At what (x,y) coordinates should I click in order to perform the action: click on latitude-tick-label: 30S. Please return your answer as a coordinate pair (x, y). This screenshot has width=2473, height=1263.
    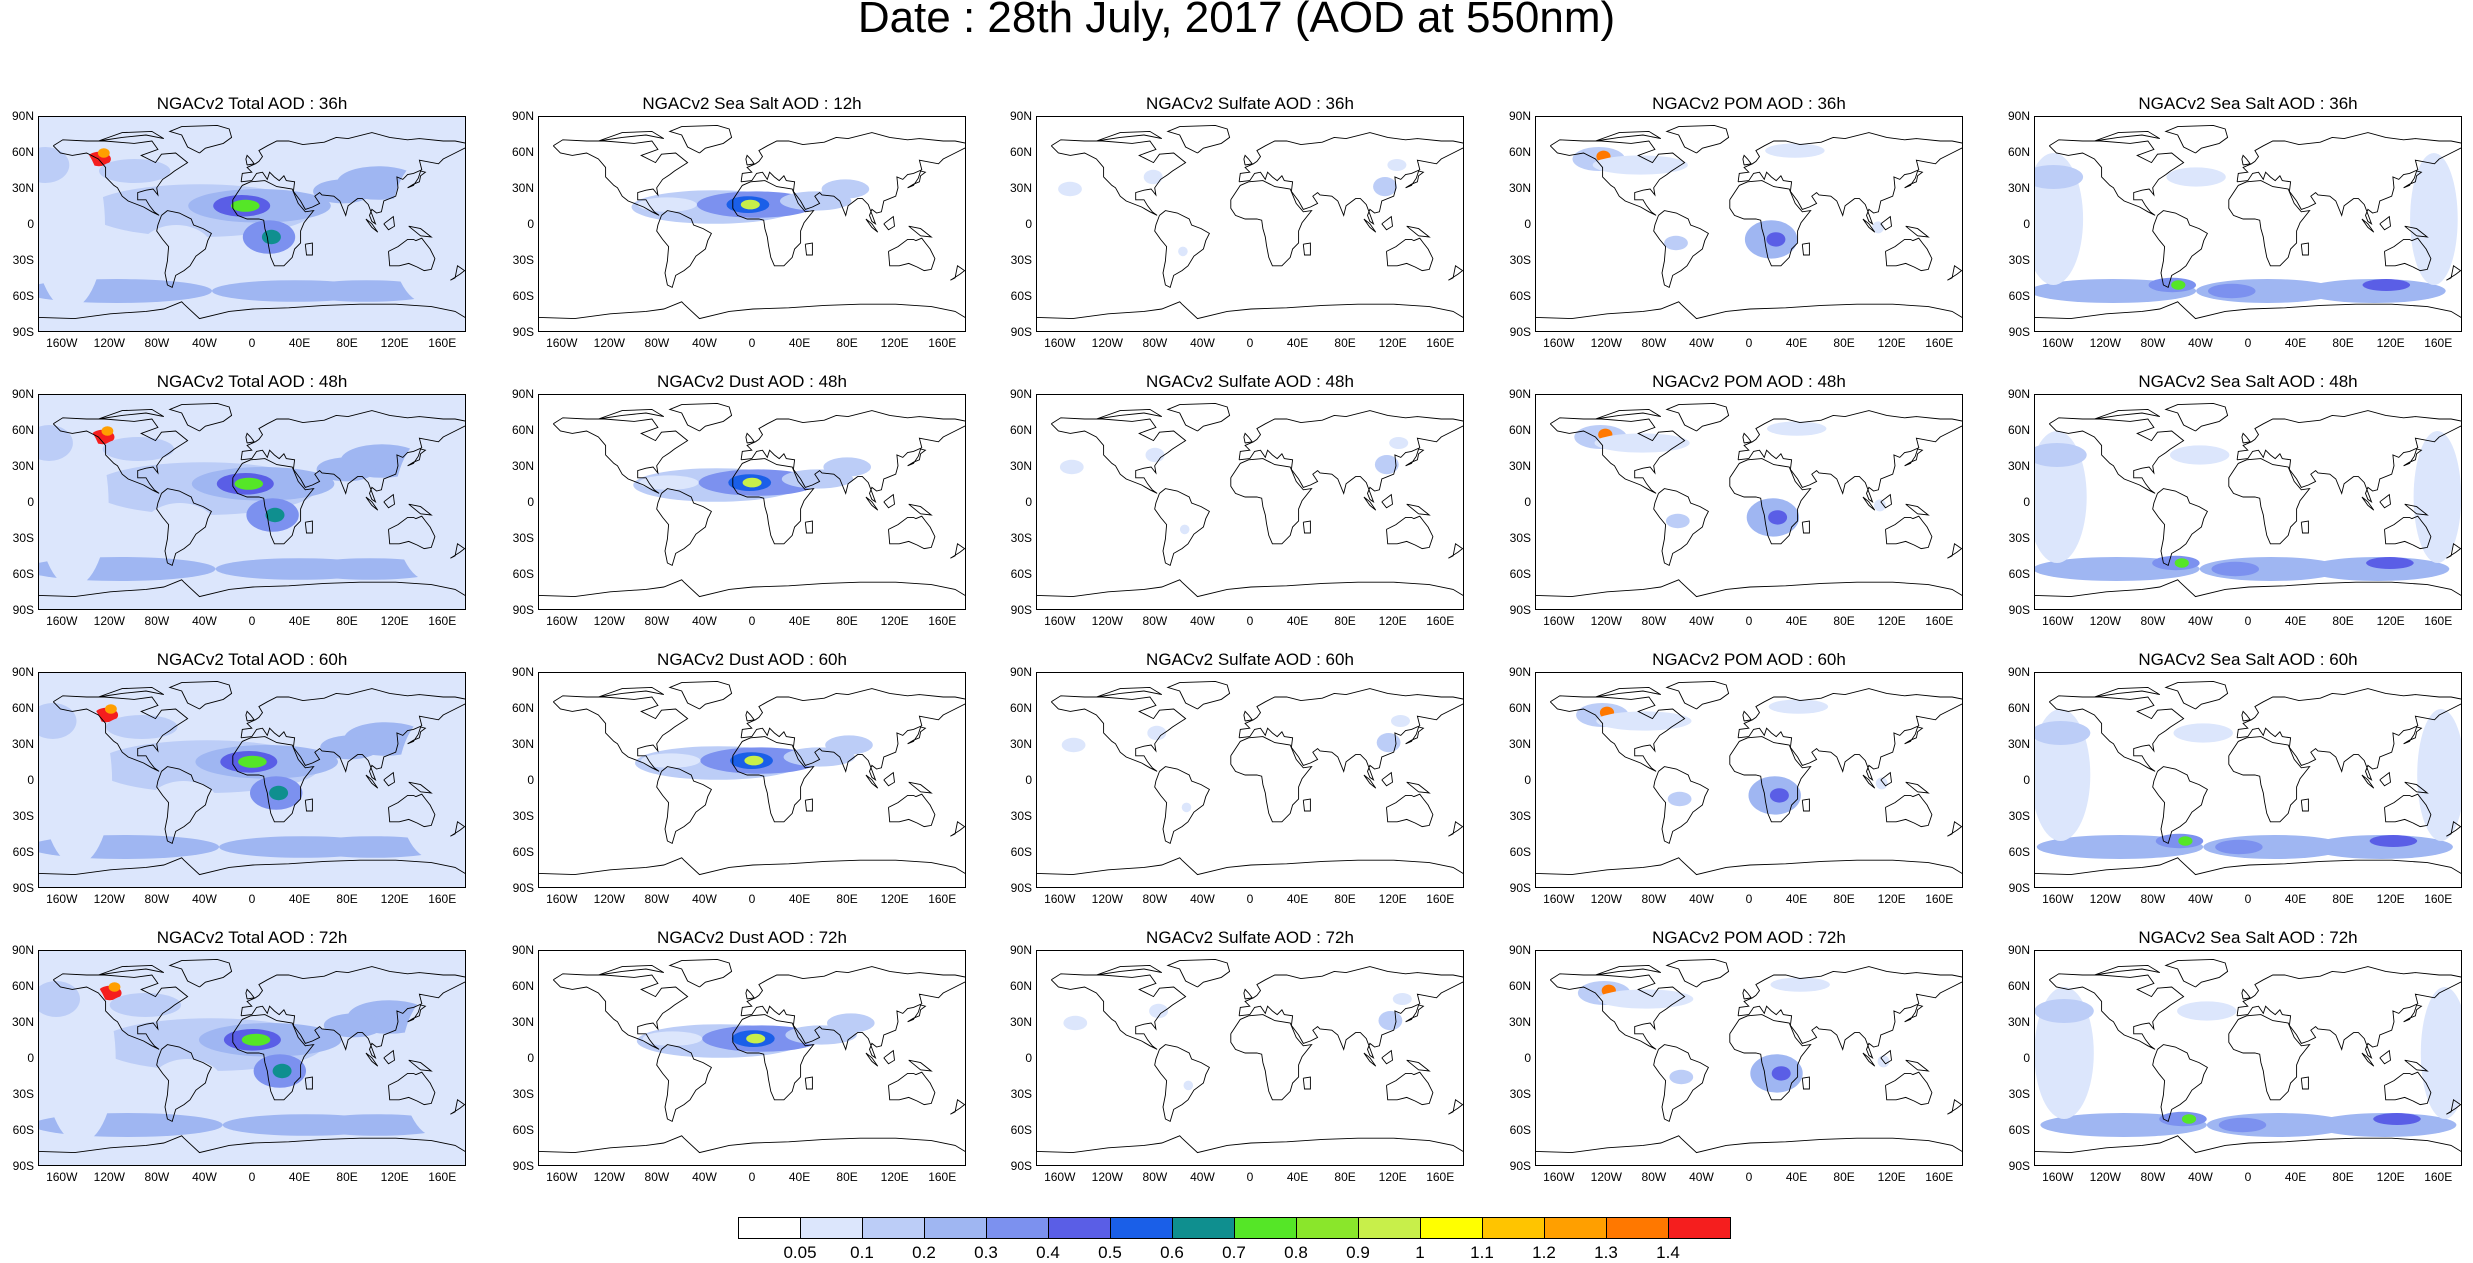
    Looking at the image, I should click on (2019, 538).